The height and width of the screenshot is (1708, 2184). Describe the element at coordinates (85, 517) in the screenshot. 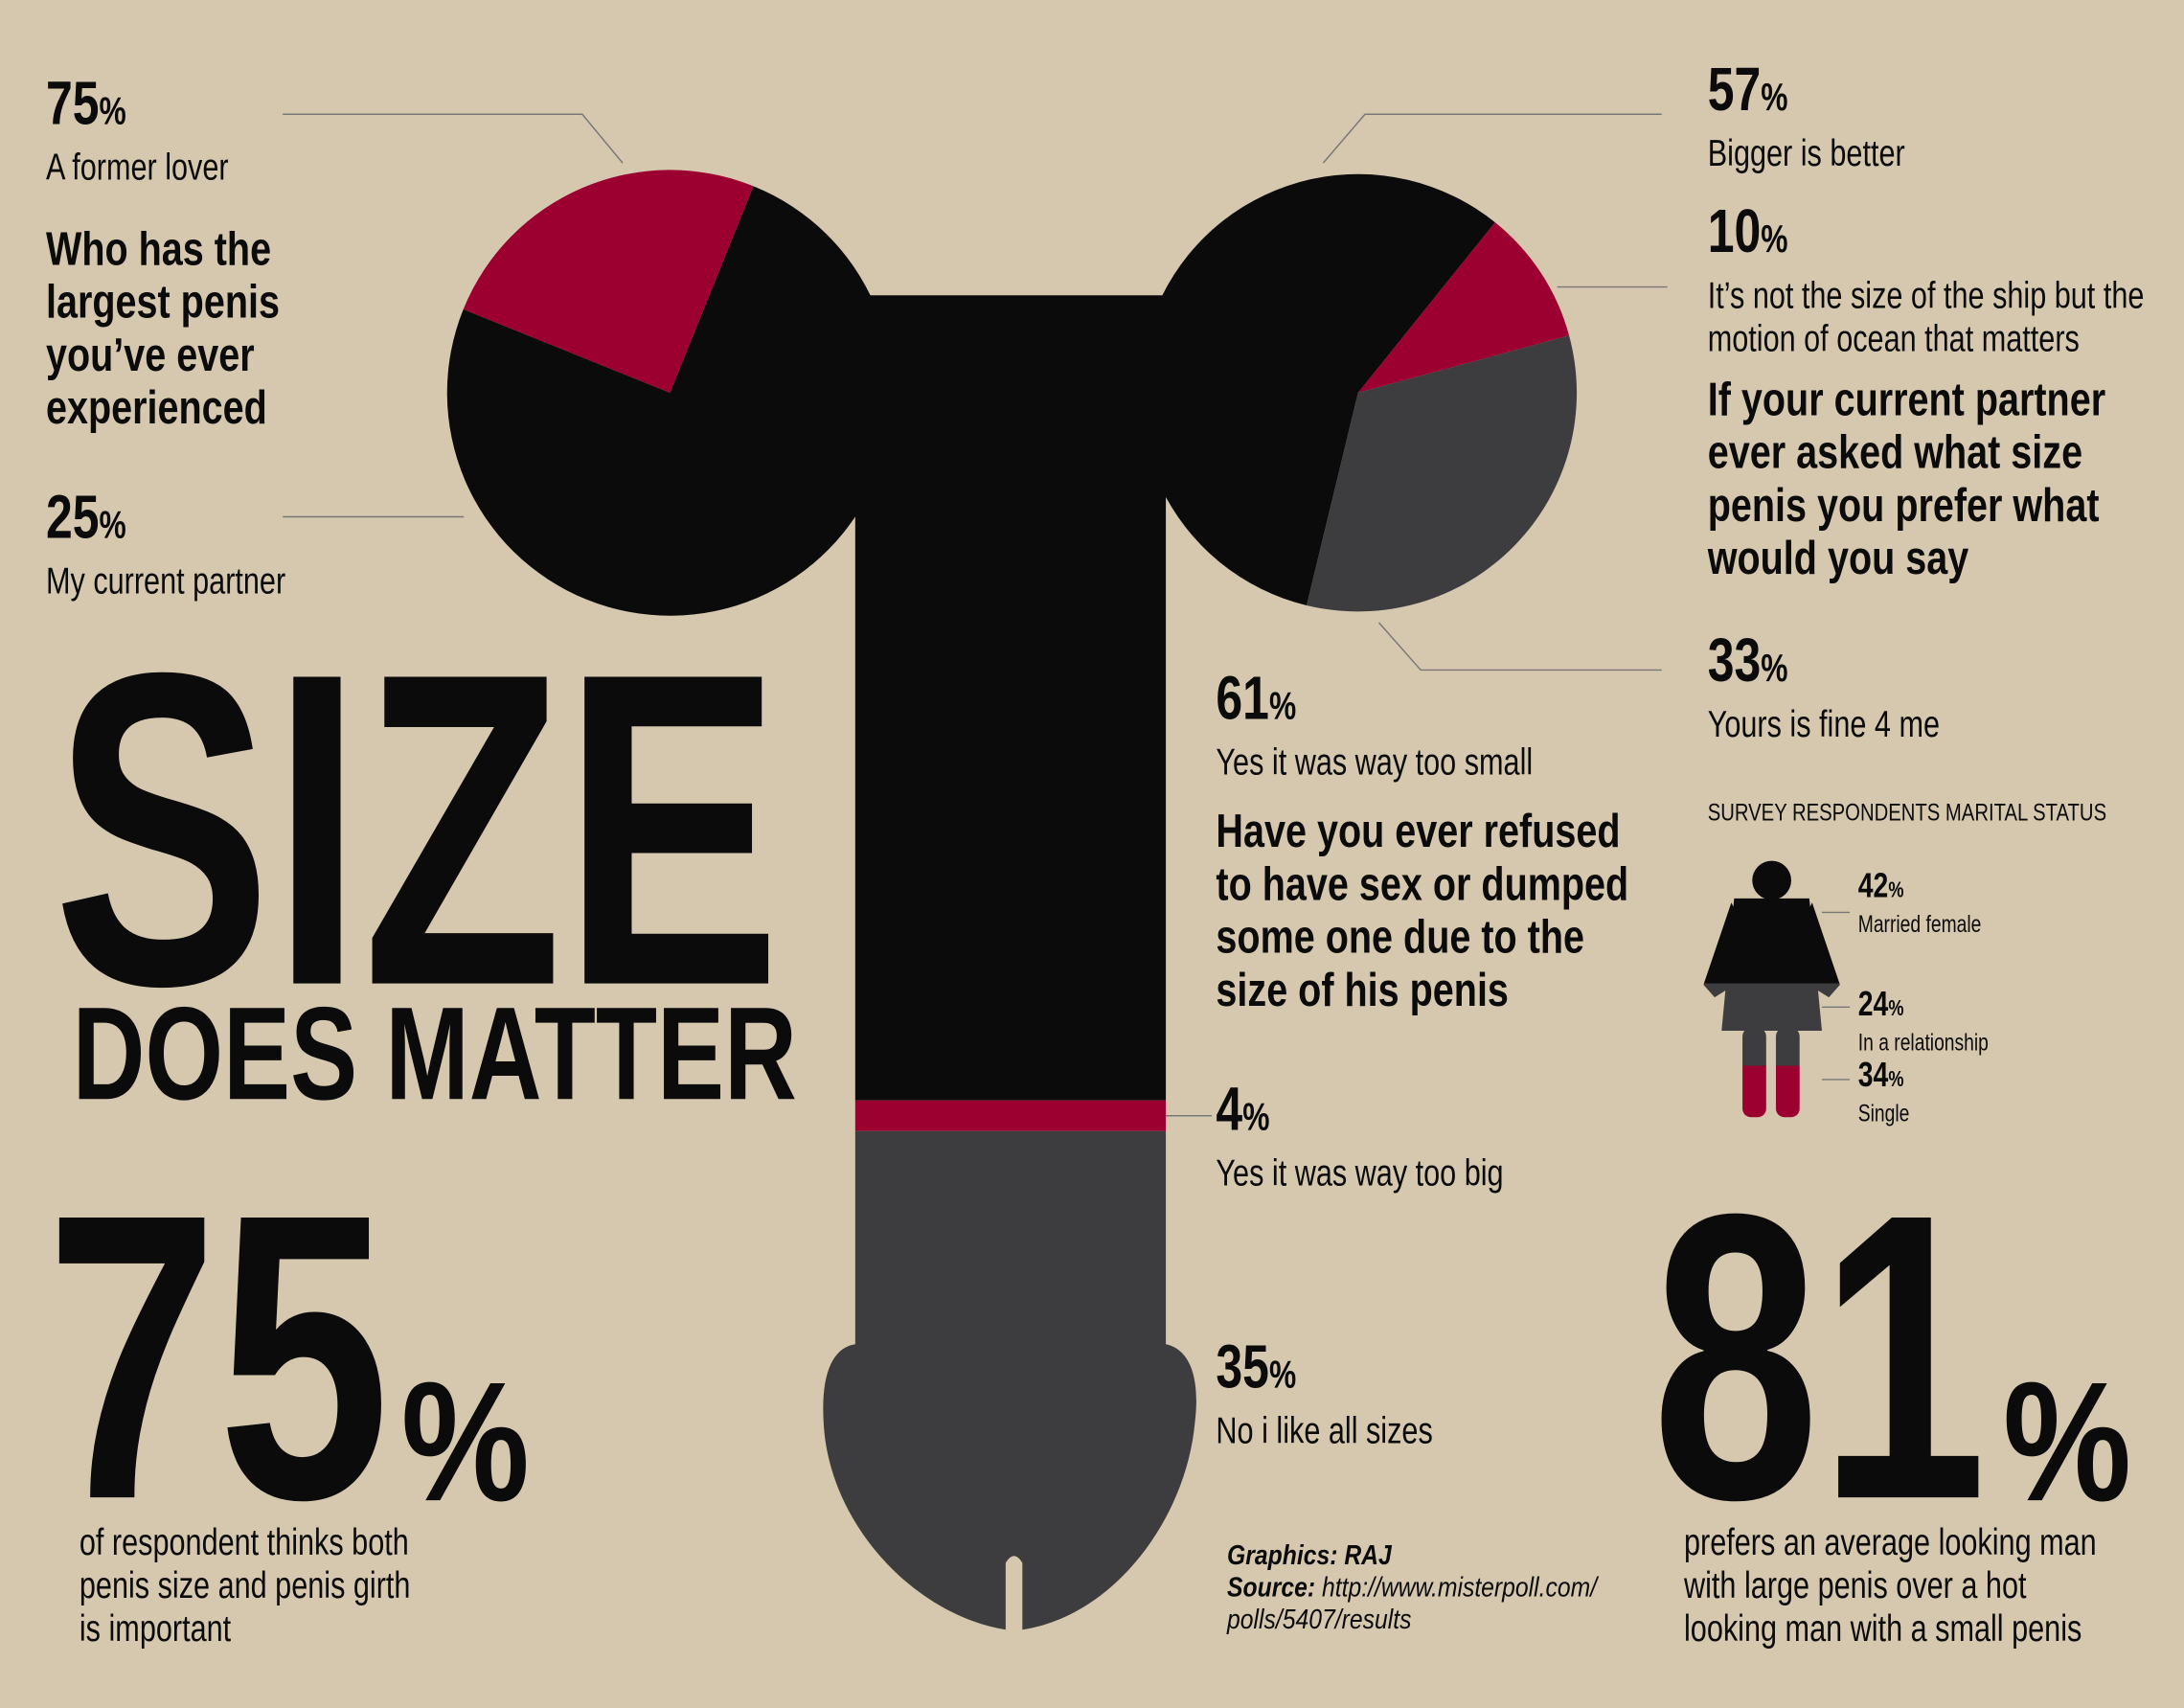

I see `stat-value: 25%` at that location.